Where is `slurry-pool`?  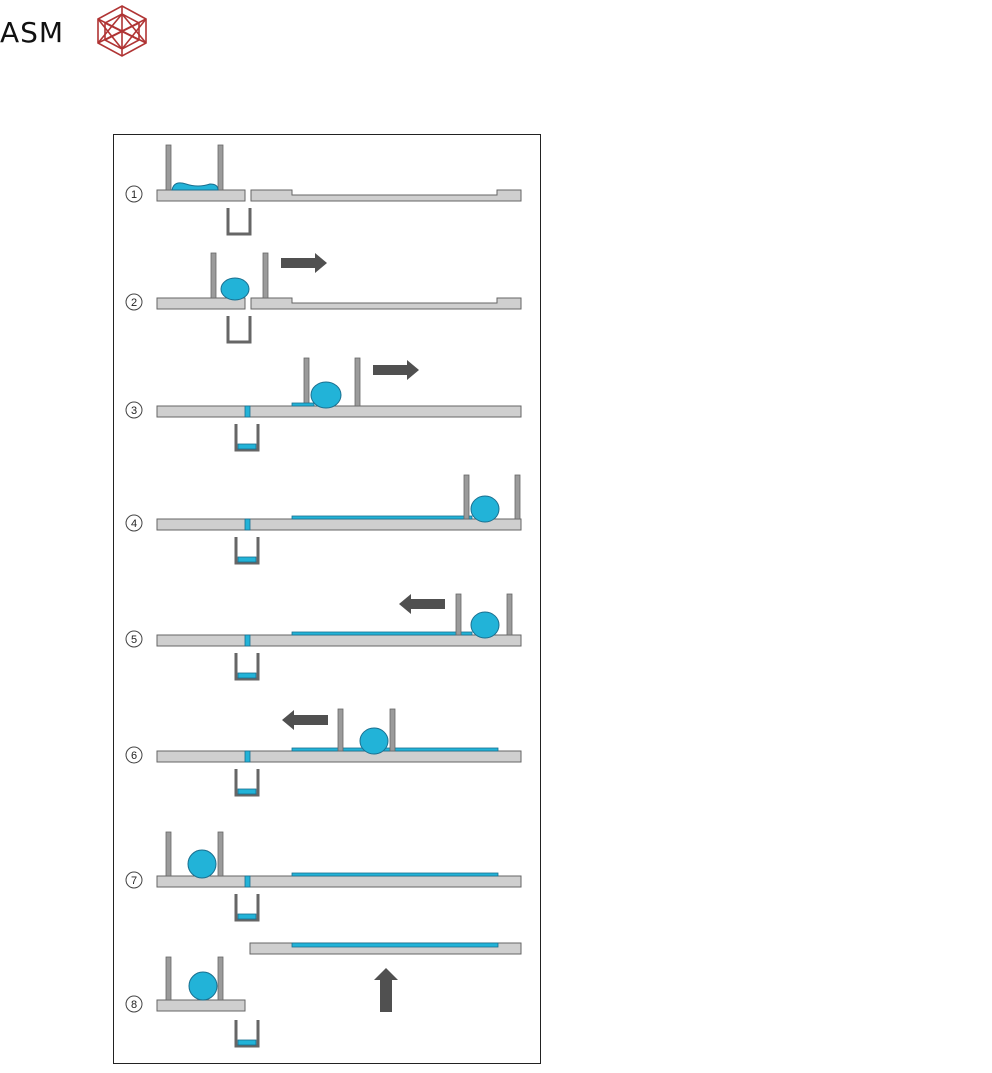
slurry-pool is located at coordinates (195, 186).